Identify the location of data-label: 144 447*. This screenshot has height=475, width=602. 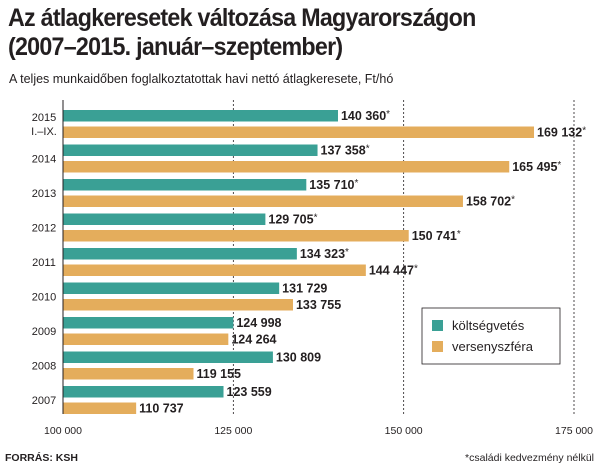
(393, 271).